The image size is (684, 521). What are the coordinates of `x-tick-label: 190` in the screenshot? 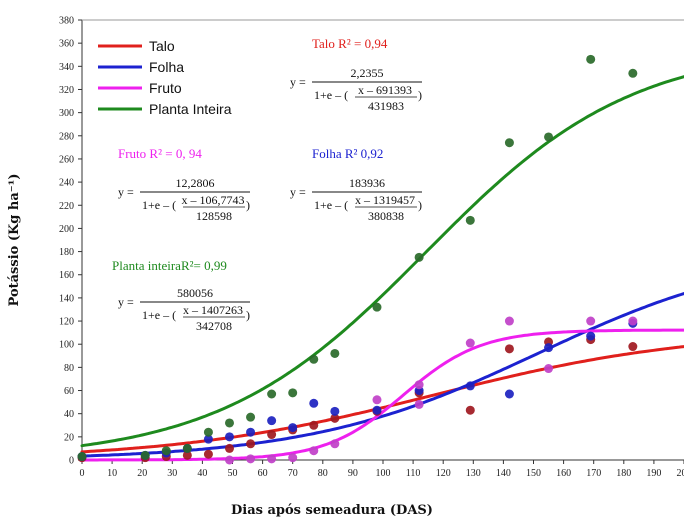 It's located at (653, 473).